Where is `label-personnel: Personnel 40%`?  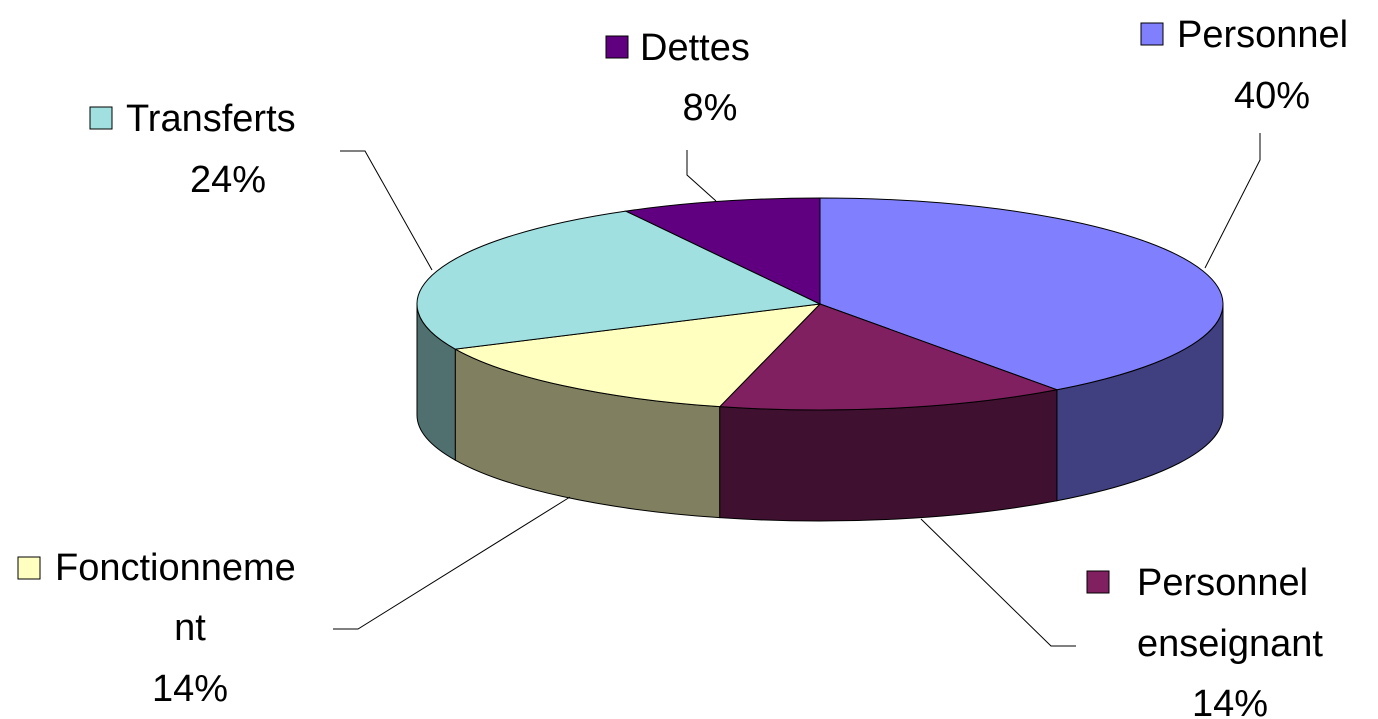
label-personnel: Personnel 40% is located at coordinates (1244, 65).